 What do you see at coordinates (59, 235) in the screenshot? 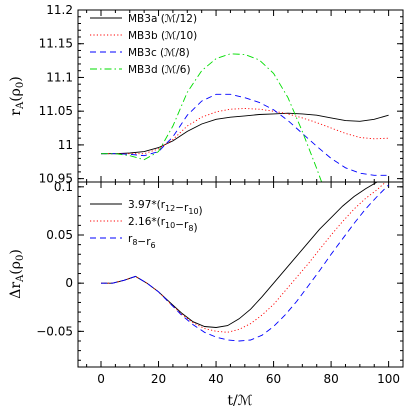
I see `bottom-y-tick-label: 0.05` at bounding box center [59, 235].